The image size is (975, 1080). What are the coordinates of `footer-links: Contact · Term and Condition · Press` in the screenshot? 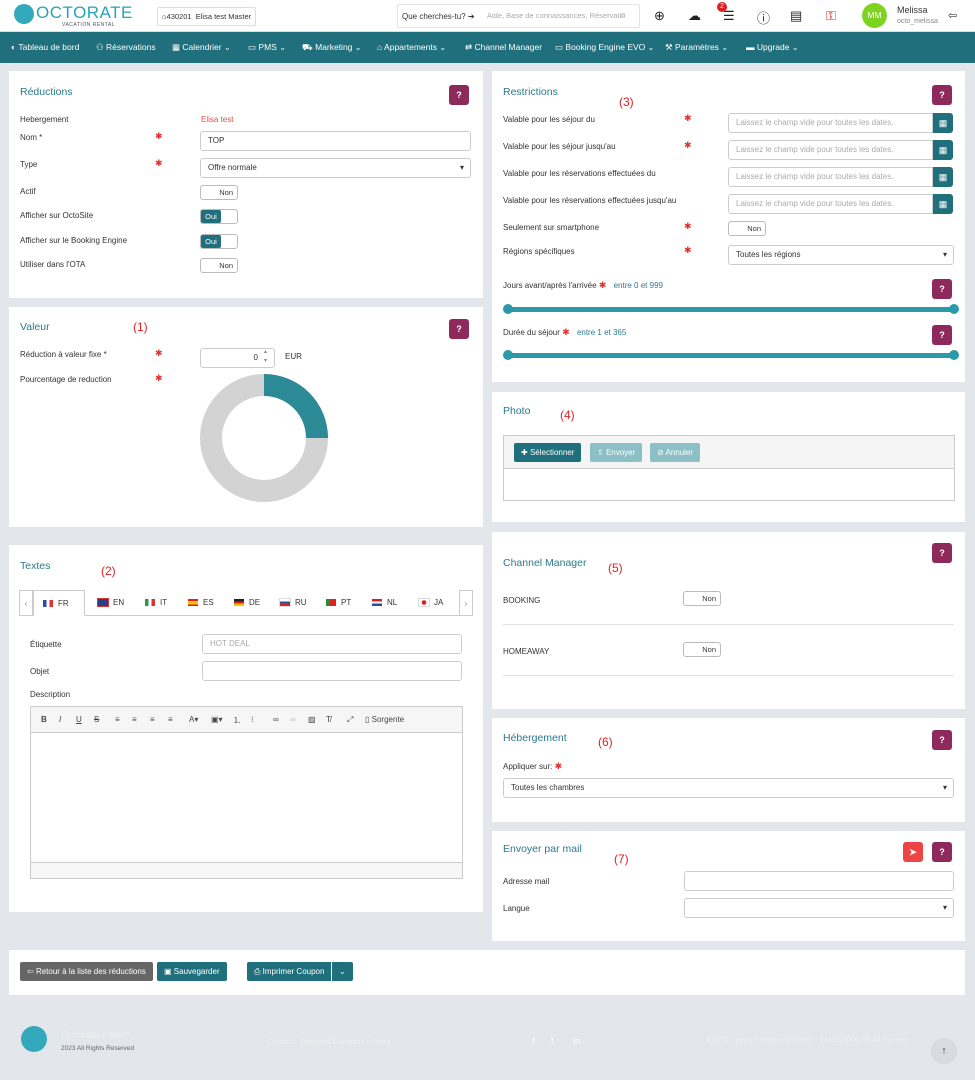 It's located at (329, 1041).